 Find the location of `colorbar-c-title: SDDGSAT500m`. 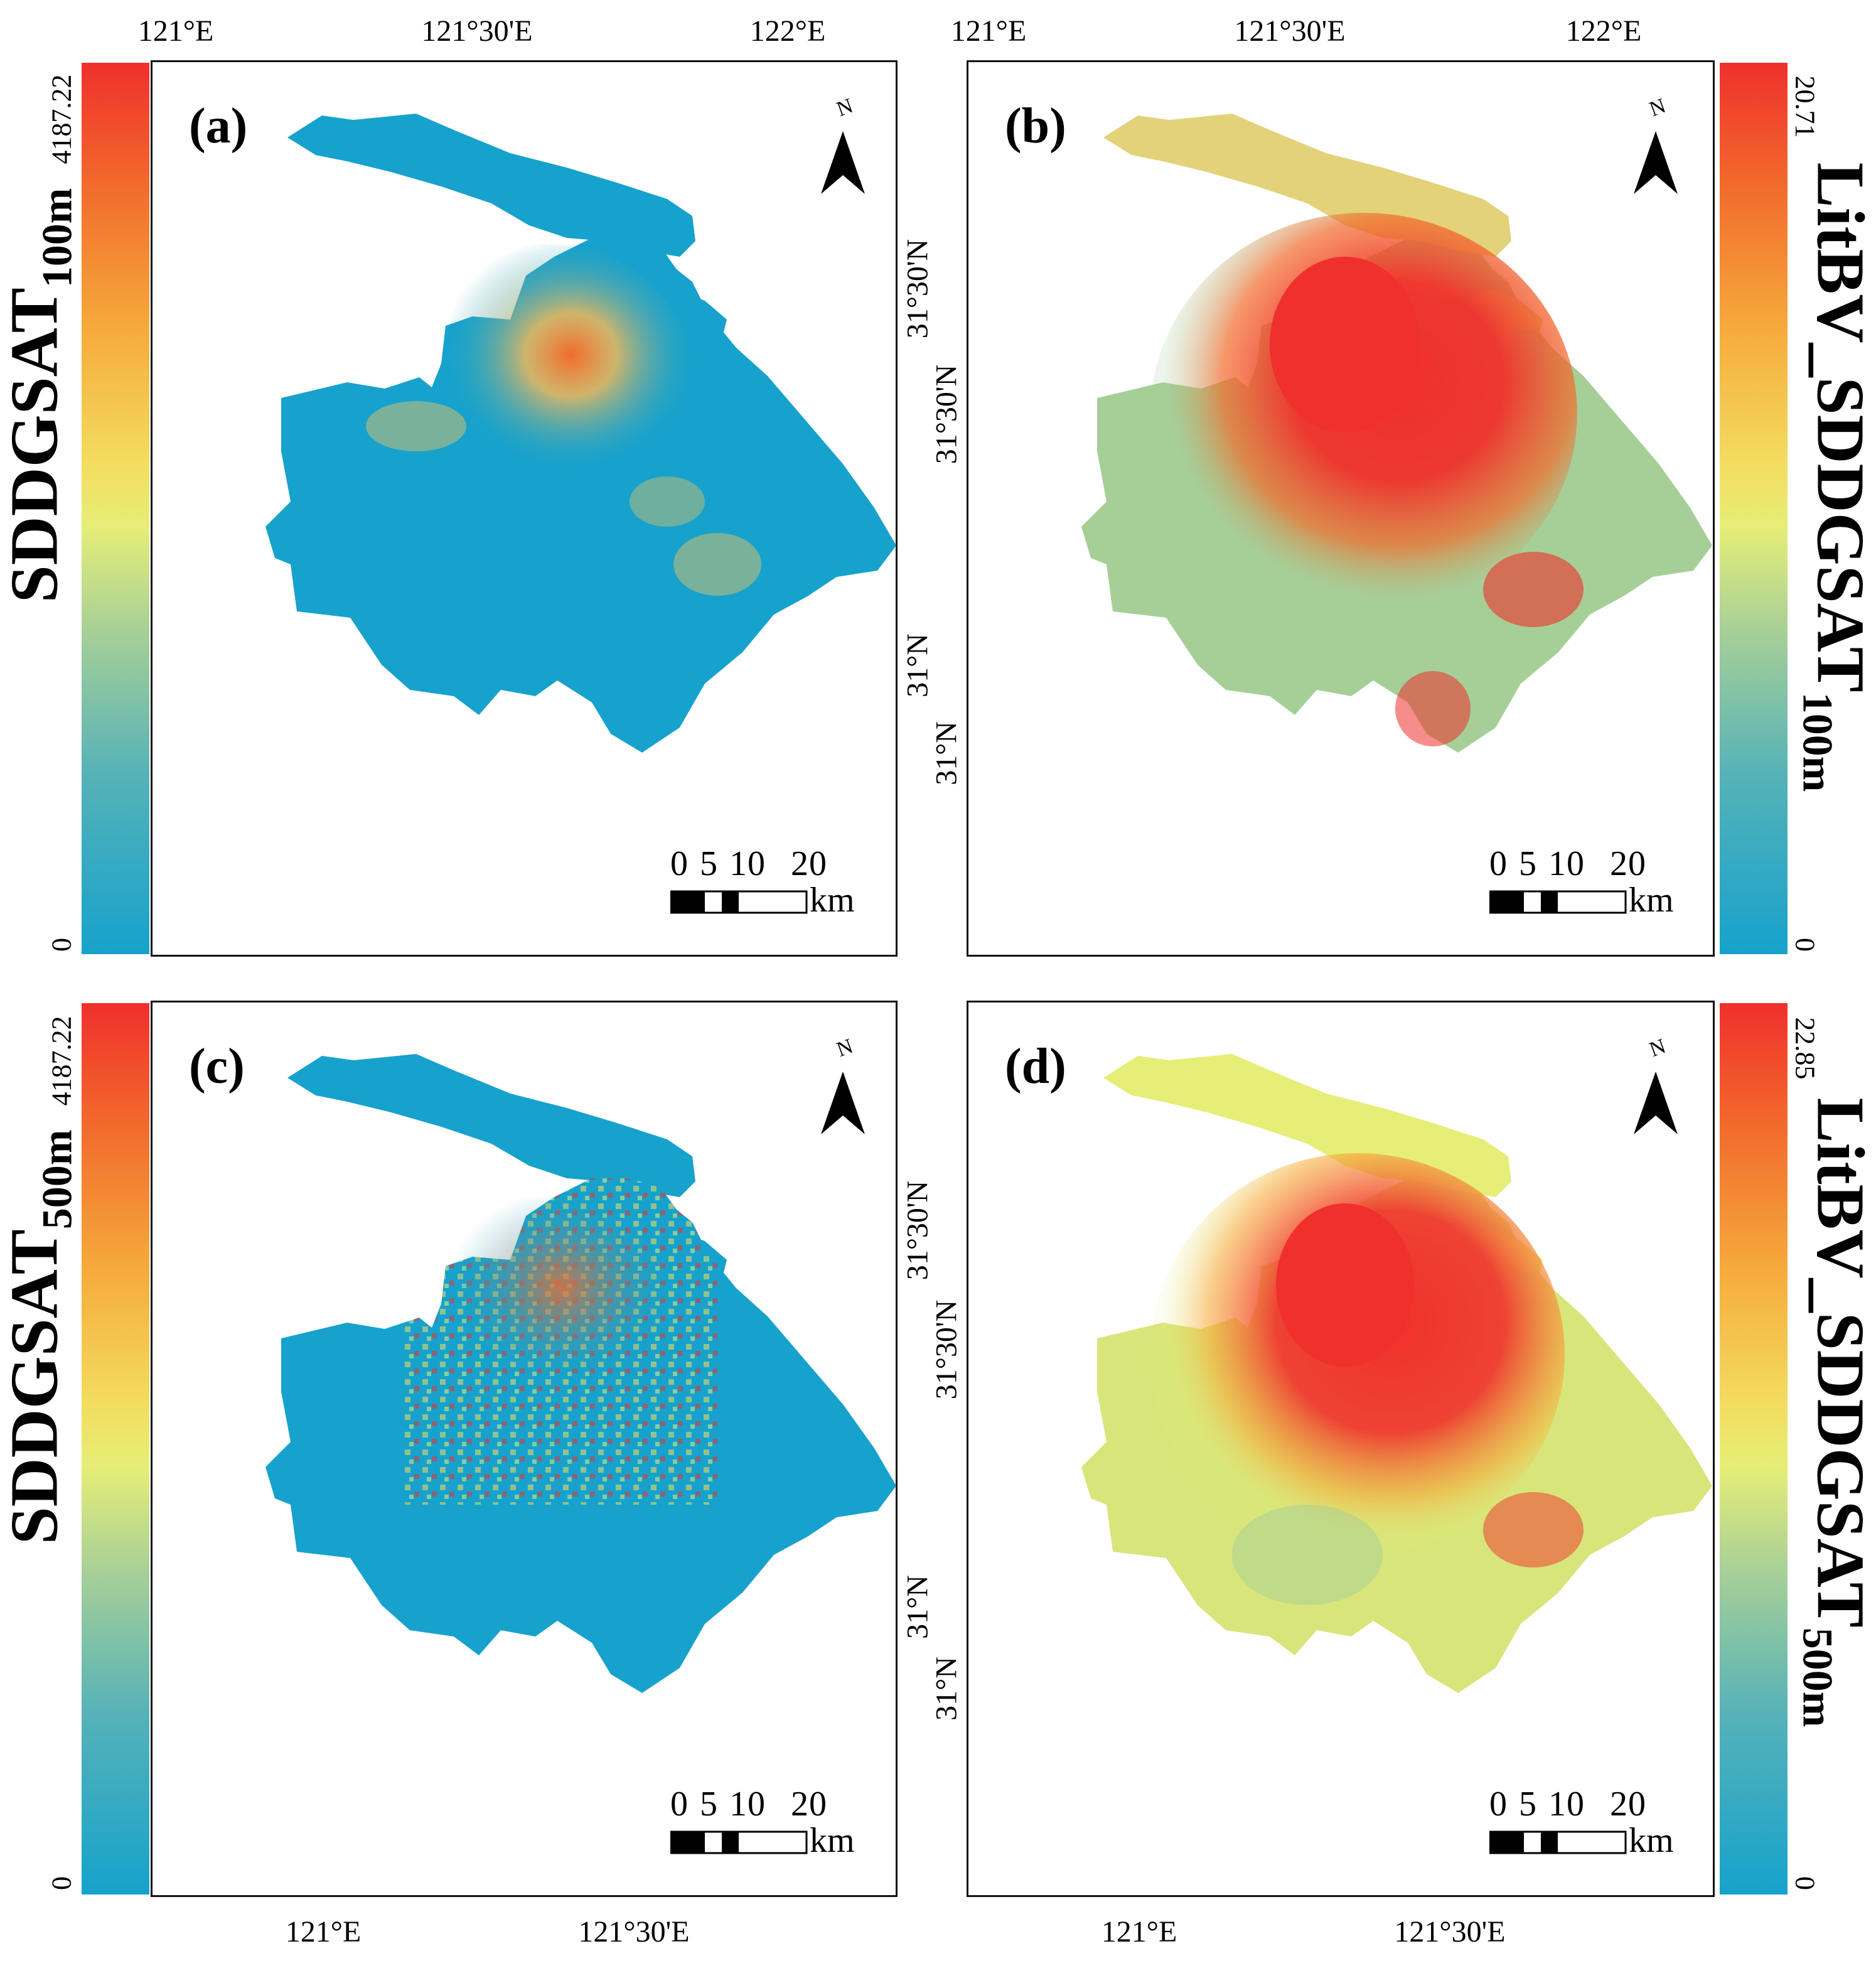

colorbar-c-title: SDDGSAT500m is located at coordinates (41, 1337).